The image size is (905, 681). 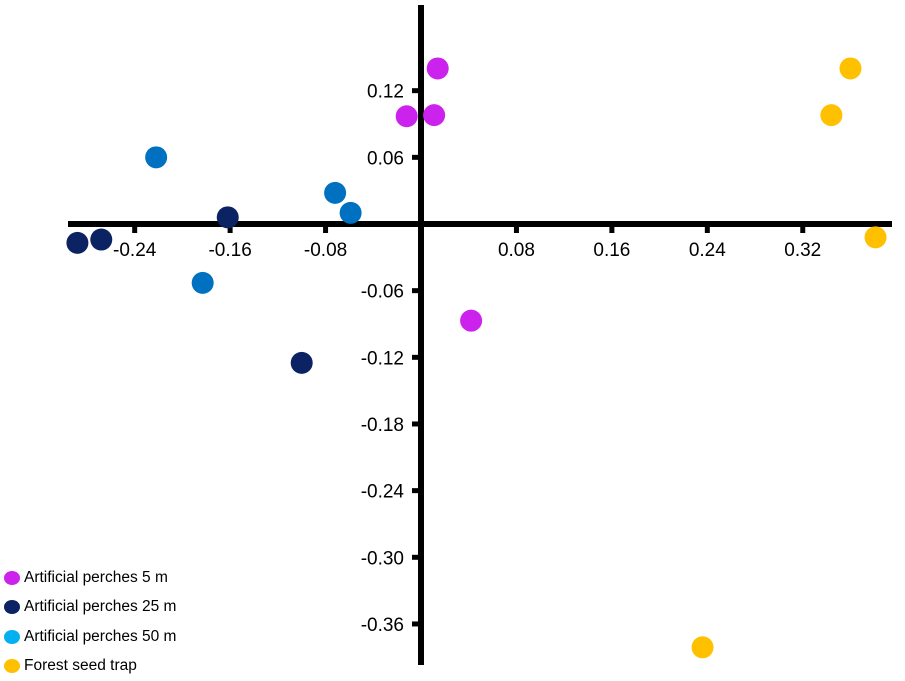 I want to click on legend-item-25m: Artificial perches 25 m, so click(x=90, y=608).